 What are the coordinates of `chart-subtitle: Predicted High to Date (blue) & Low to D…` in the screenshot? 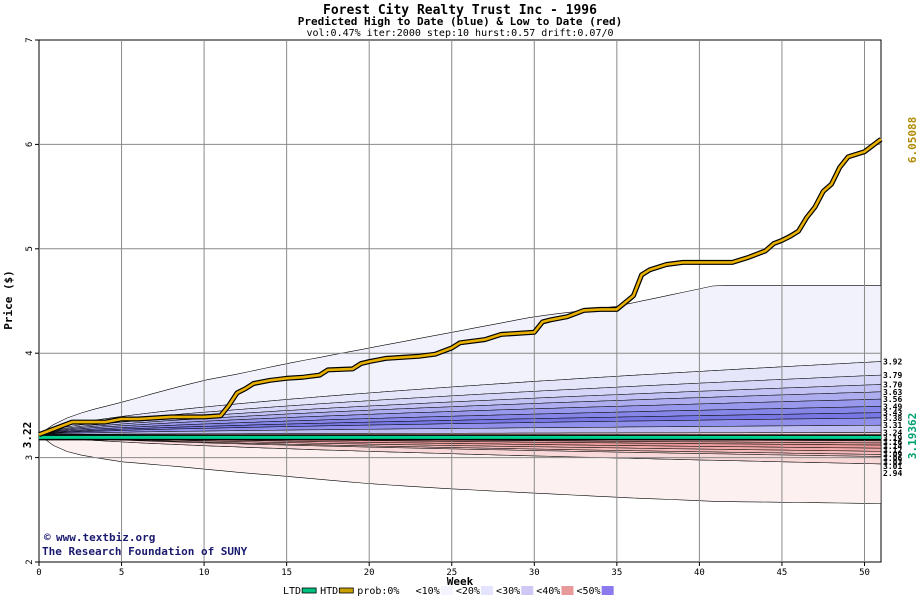 It's located at (460, 21).